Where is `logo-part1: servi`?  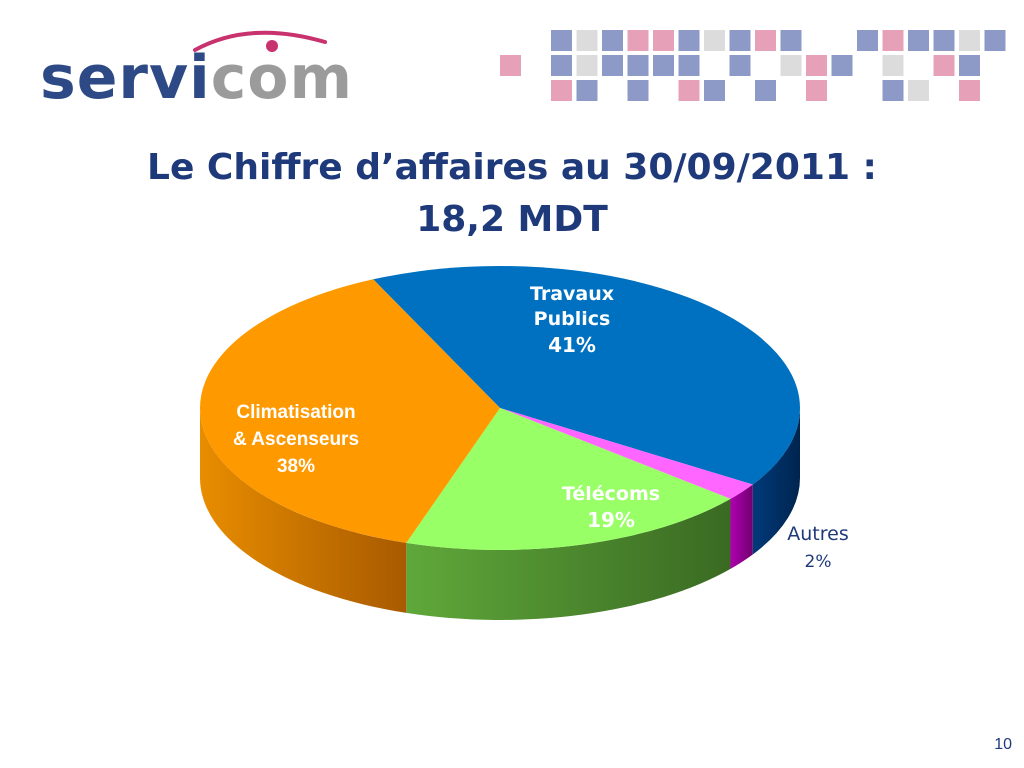
logo-part1: servi is located at coordinates (125, 78).